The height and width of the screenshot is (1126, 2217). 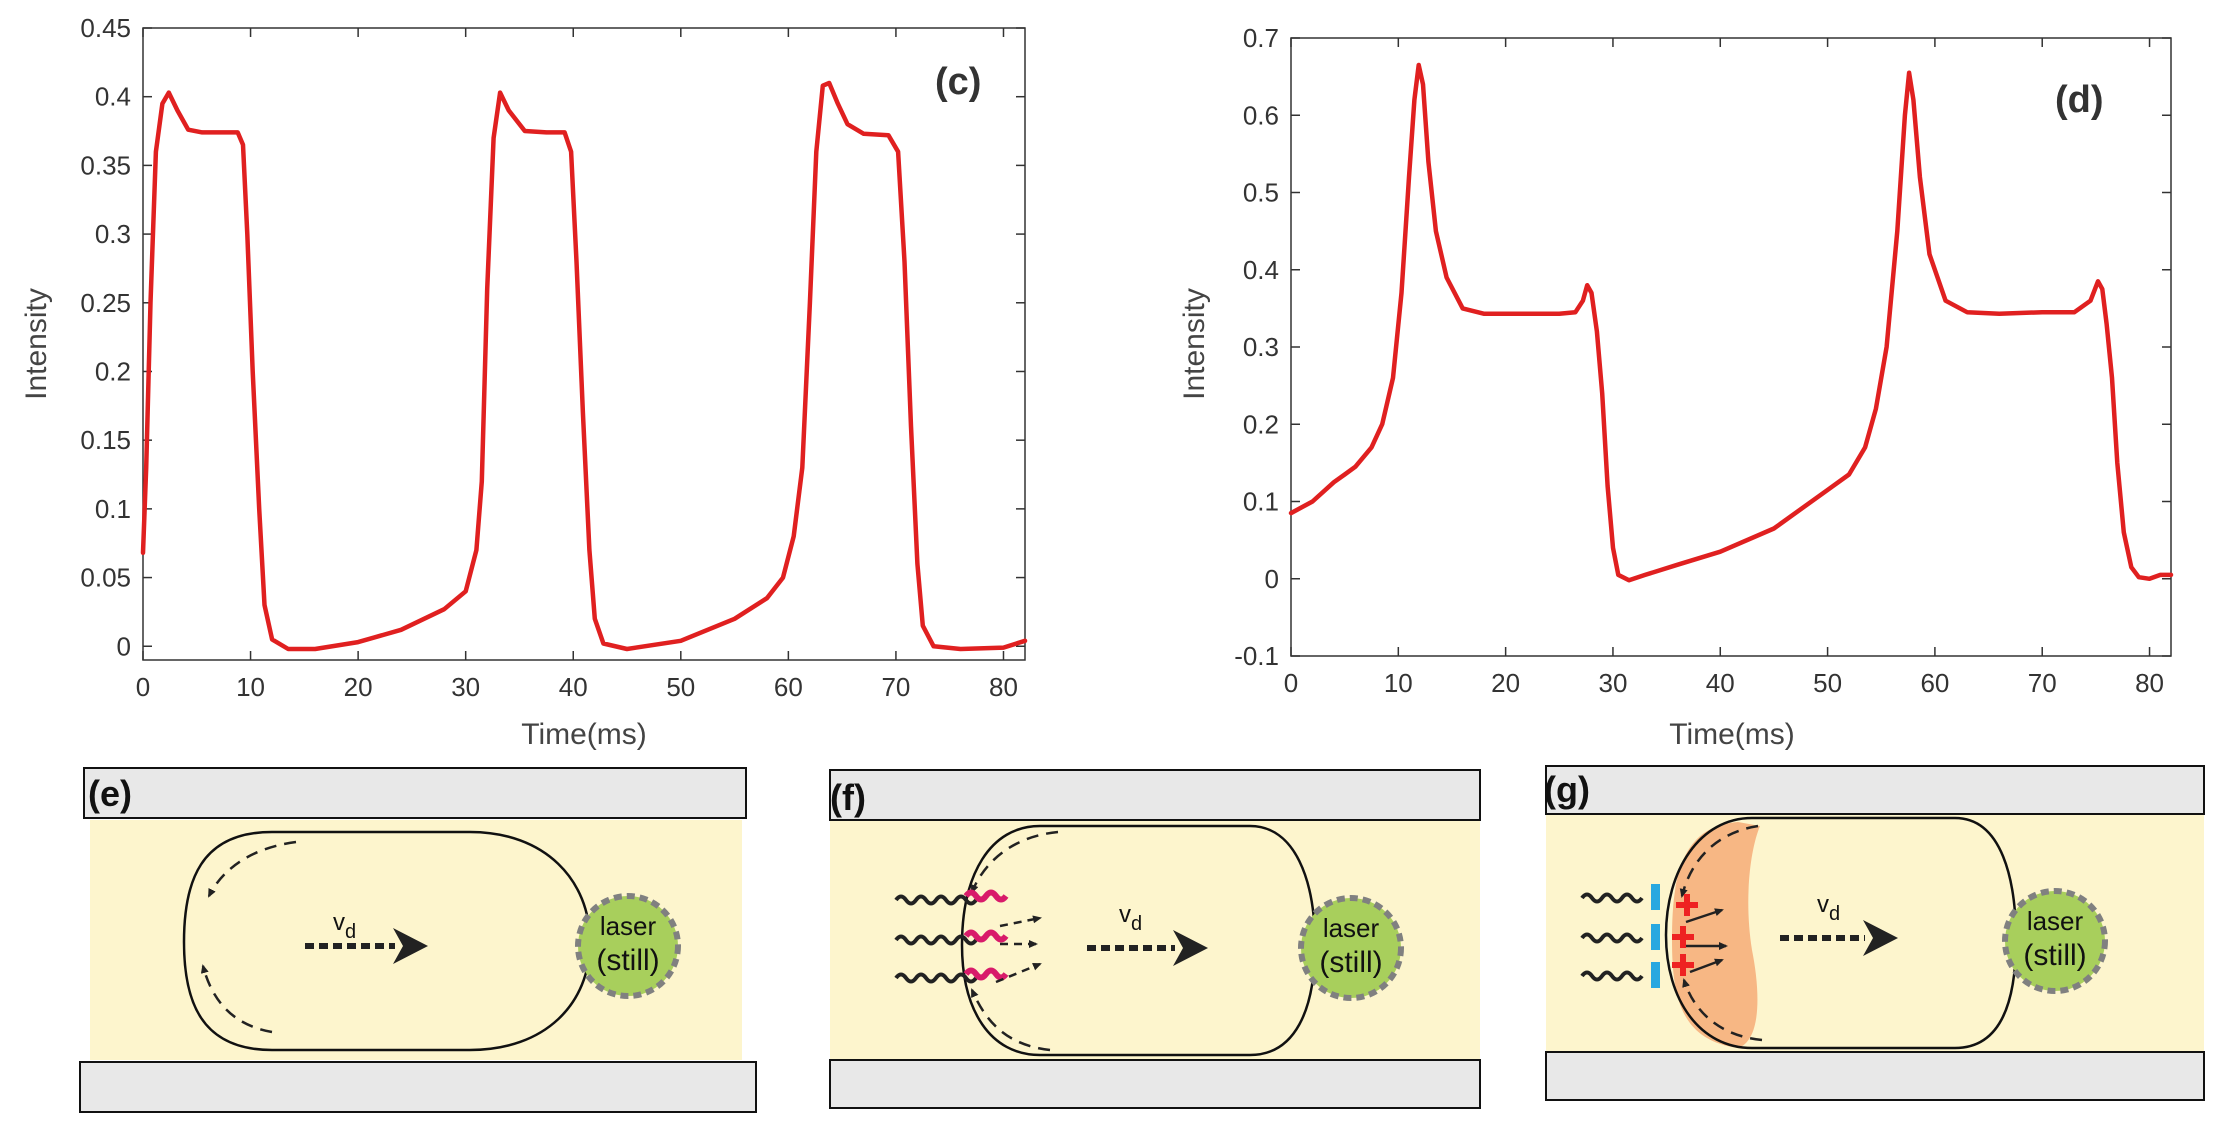 What do you see at coordinates (1720, 683) in the screenshot?
I see `chart-d-xtick-label-4: 40` at bounding box center [1720, 683].